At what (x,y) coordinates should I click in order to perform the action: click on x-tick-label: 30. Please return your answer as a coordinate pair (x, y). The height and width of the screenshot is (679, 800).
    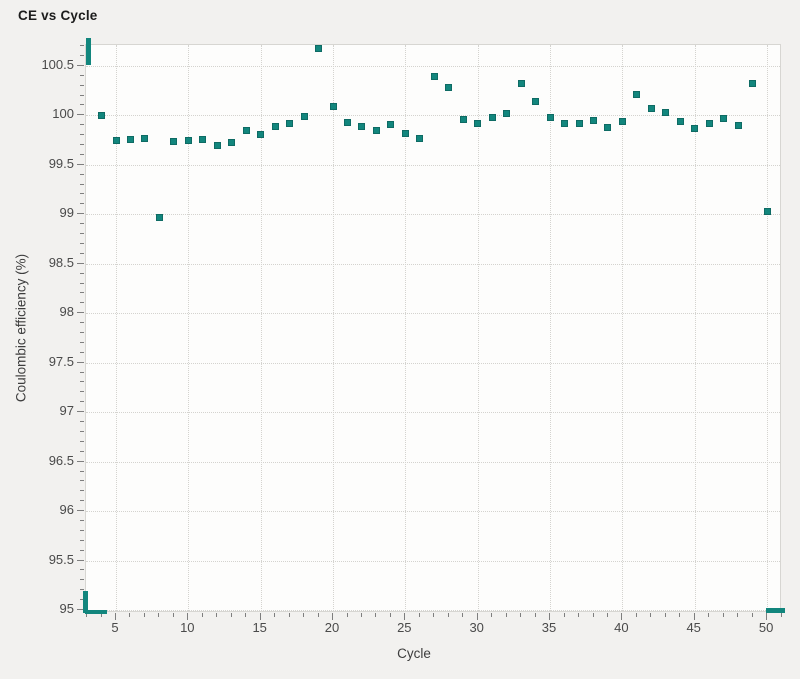
    Looking at the image, I should click on (476, 627).